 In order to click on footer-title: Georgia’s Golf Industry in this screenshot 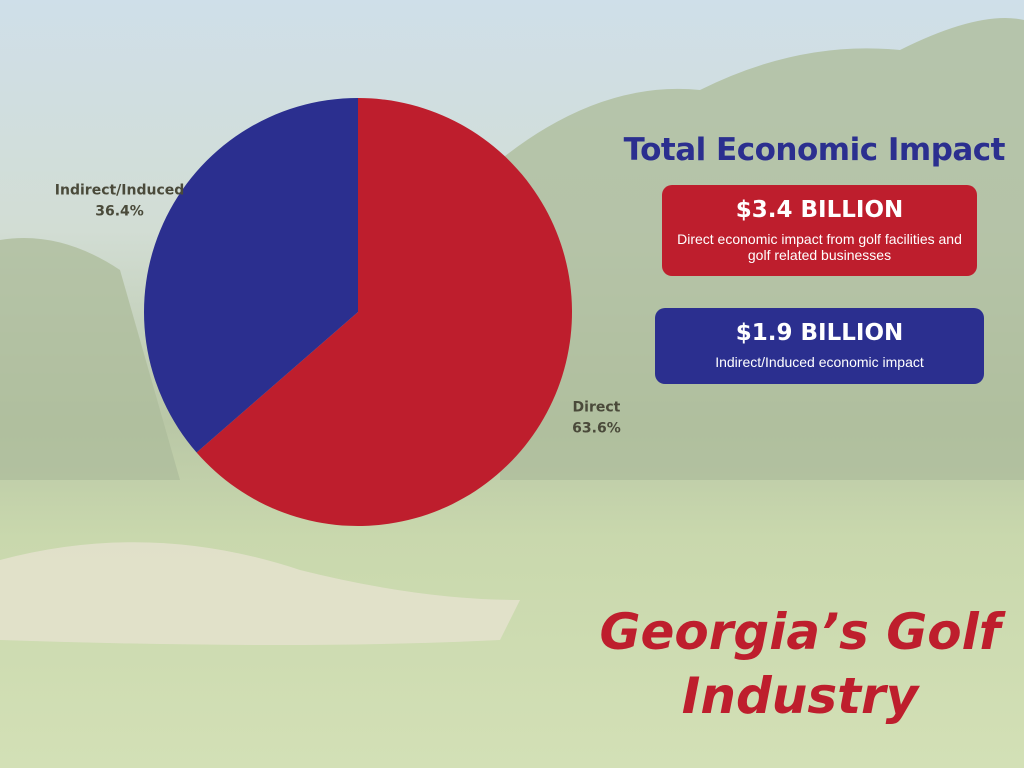, I will do `click(800, 664)`.